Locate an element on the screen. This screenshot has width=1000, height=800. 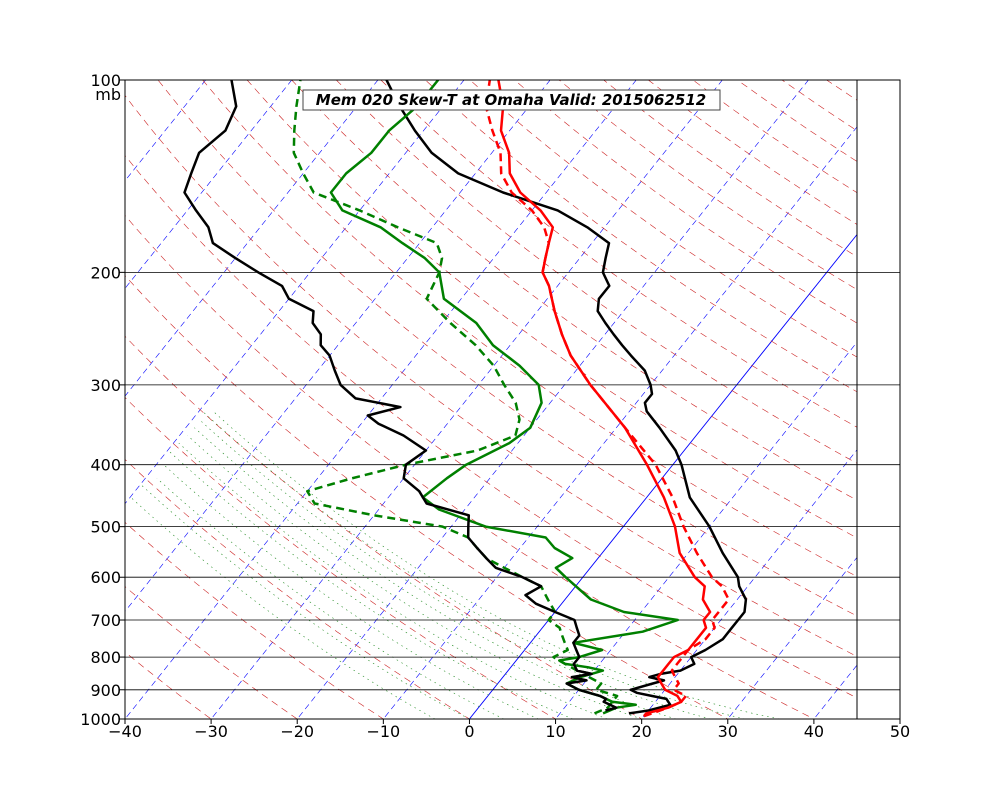
x-tick-label: −30 is located at coordinates (211, 731).